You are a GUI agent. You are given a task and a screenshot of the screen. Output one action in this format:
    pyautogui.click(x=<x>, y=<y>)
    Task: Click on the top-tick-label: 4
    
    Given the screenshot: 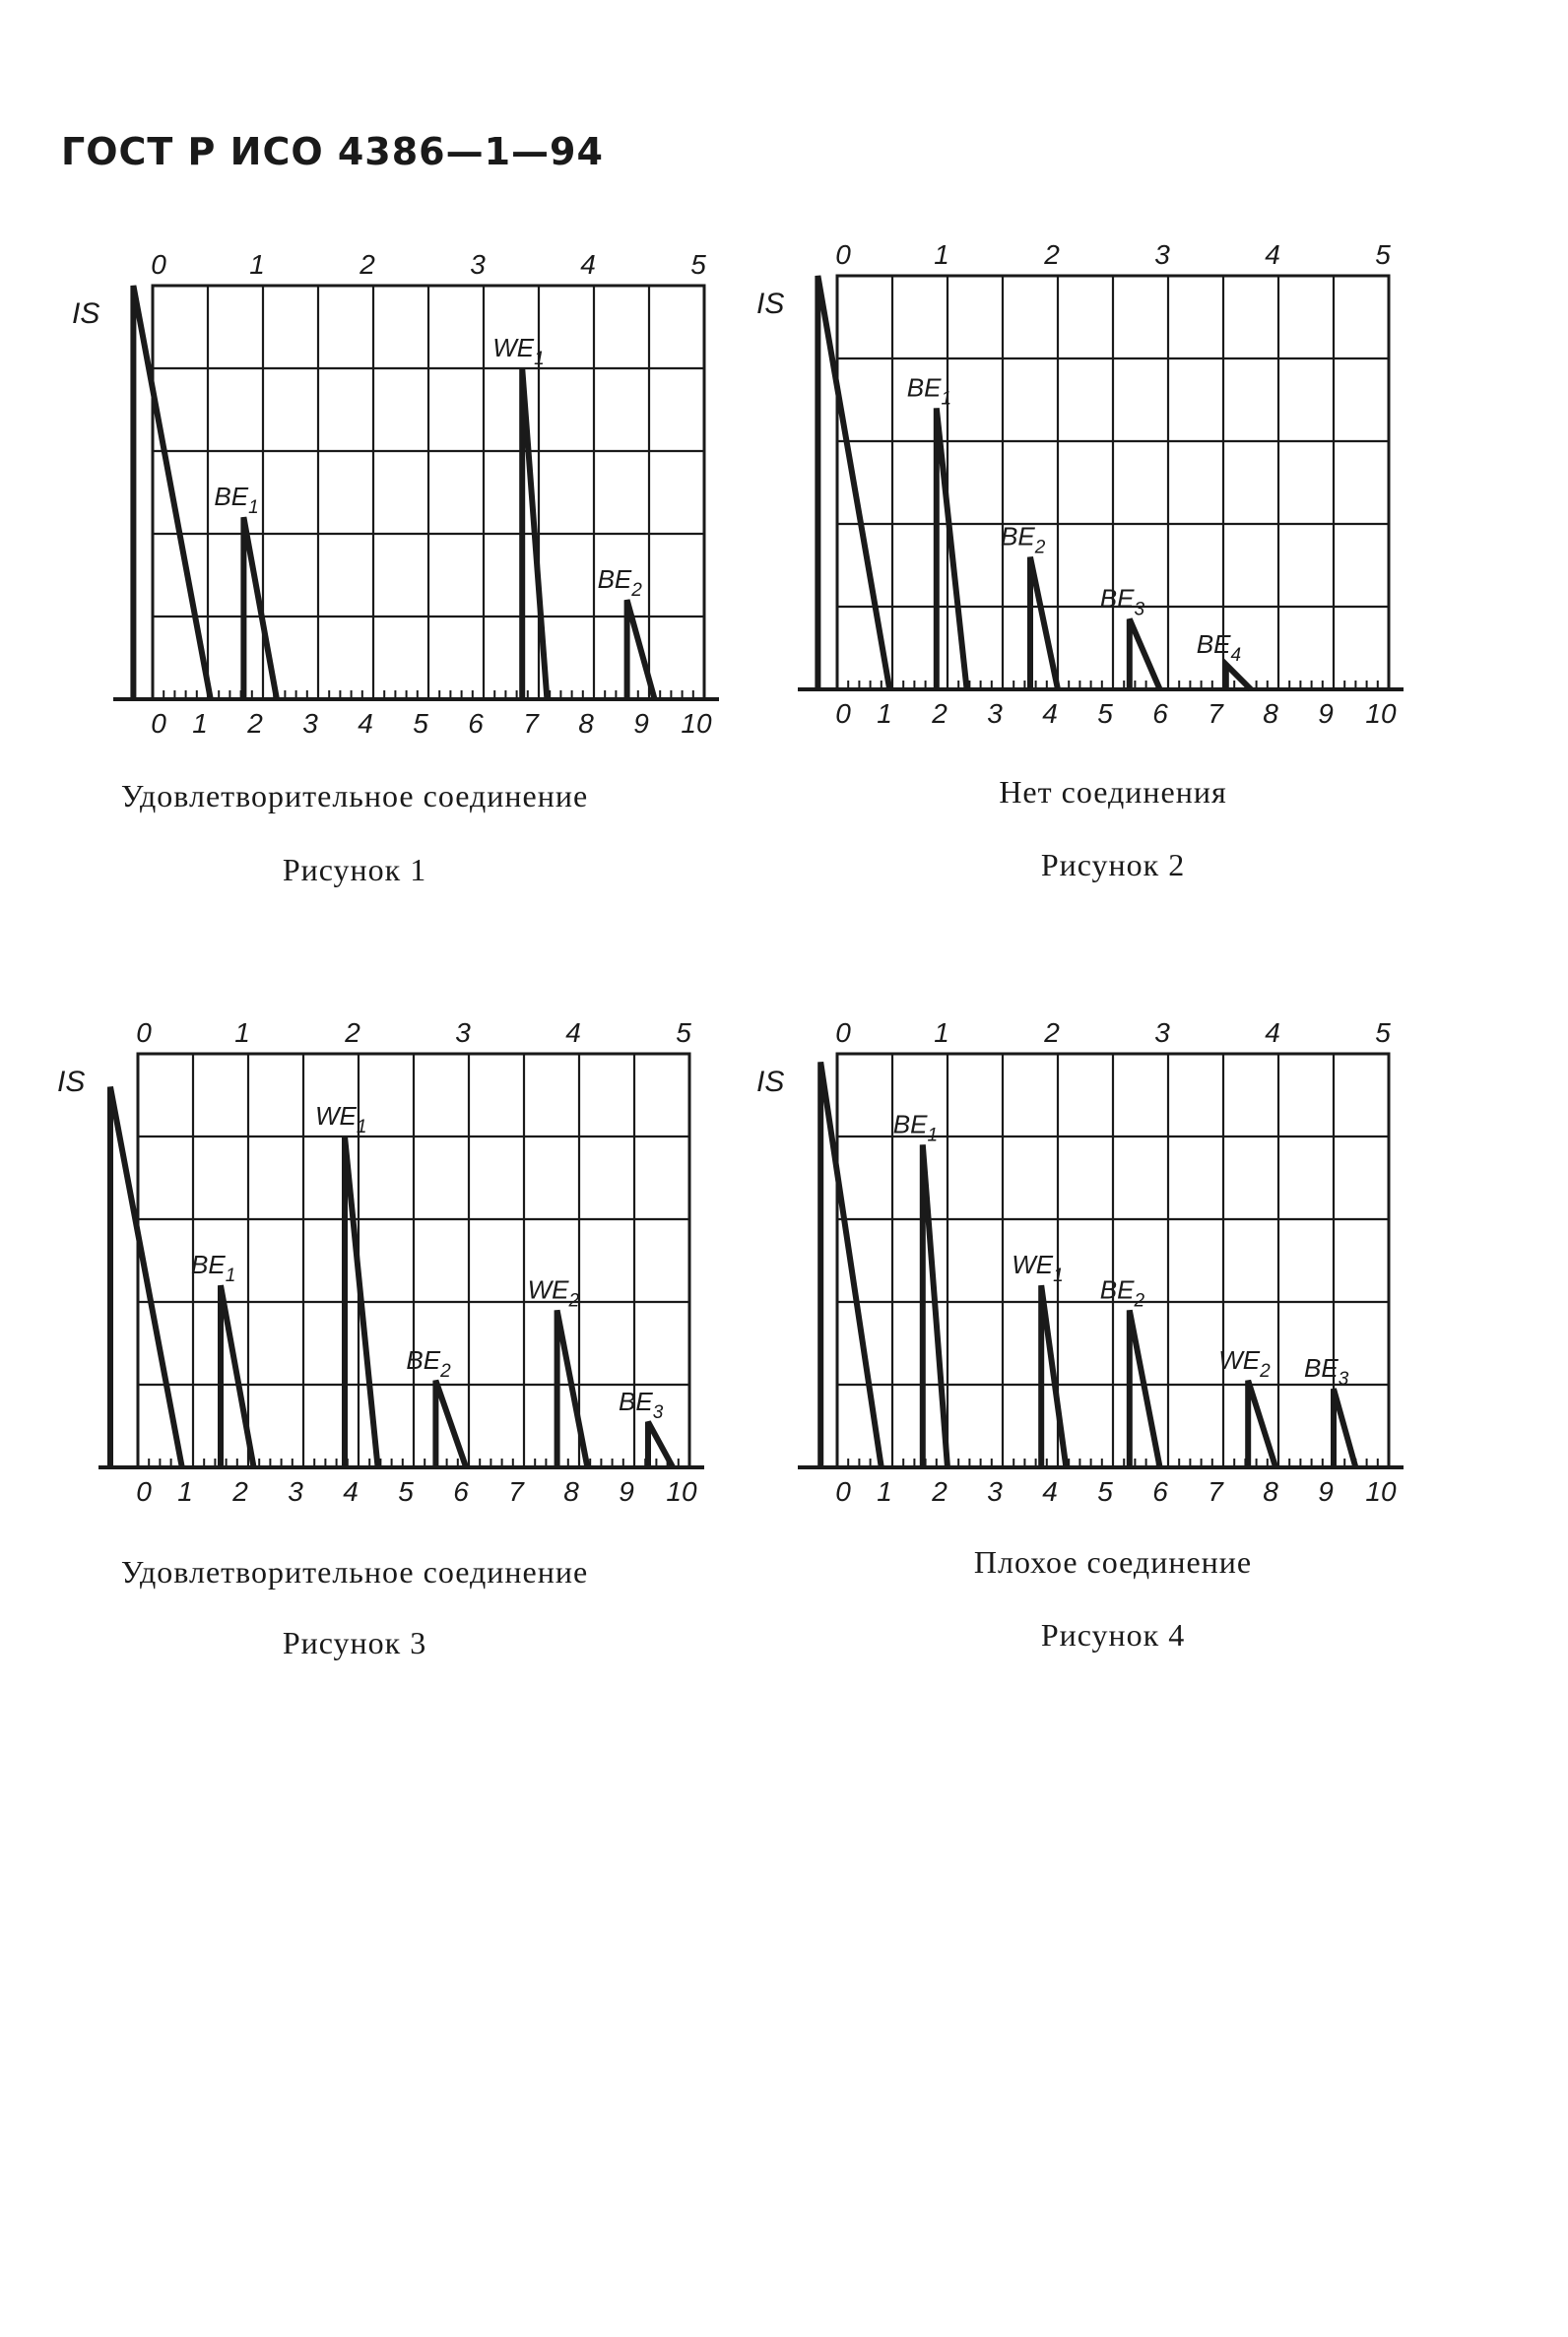 What is the action you would take?
    pyautogui.click(x=1273, y=1032)
    